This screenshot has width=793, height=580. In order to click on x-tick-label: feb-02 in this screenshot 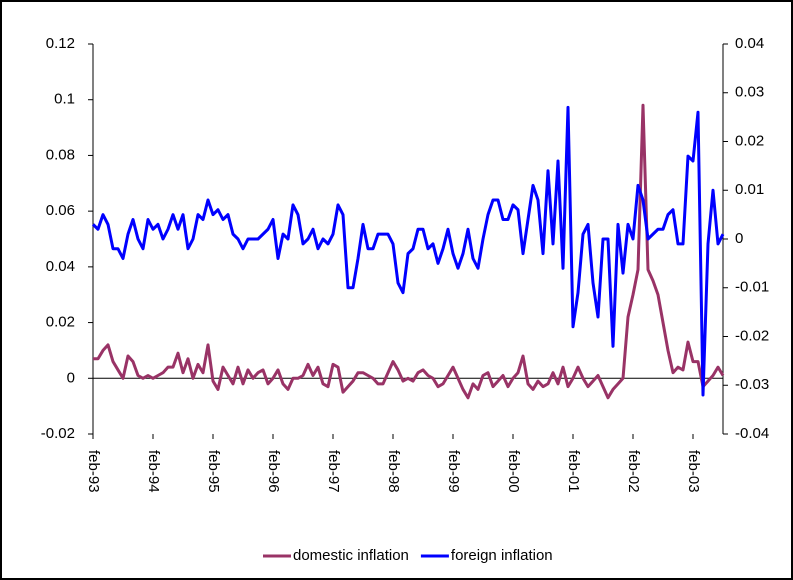, I will do `click(633, 471)`.